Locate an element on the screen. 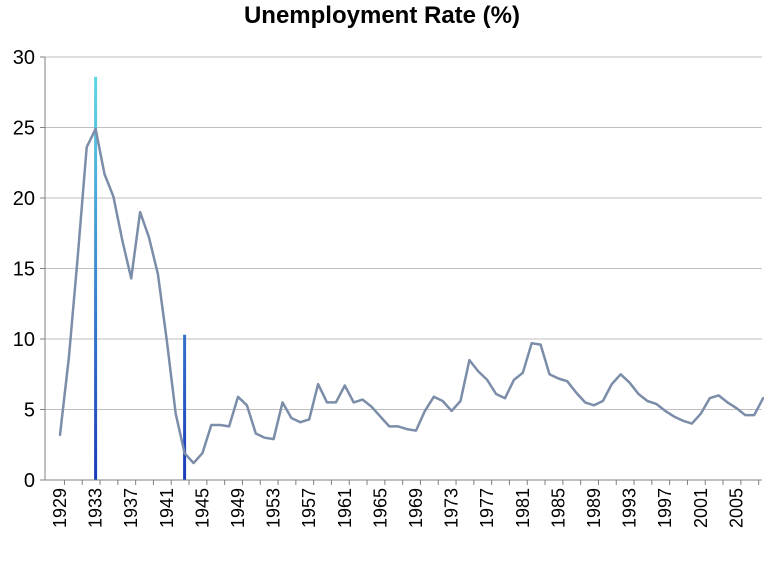 Image resolution: width=764 pixels, height=568 pixels. x-tick-label: 1933 is located at coordinates (96, 508).